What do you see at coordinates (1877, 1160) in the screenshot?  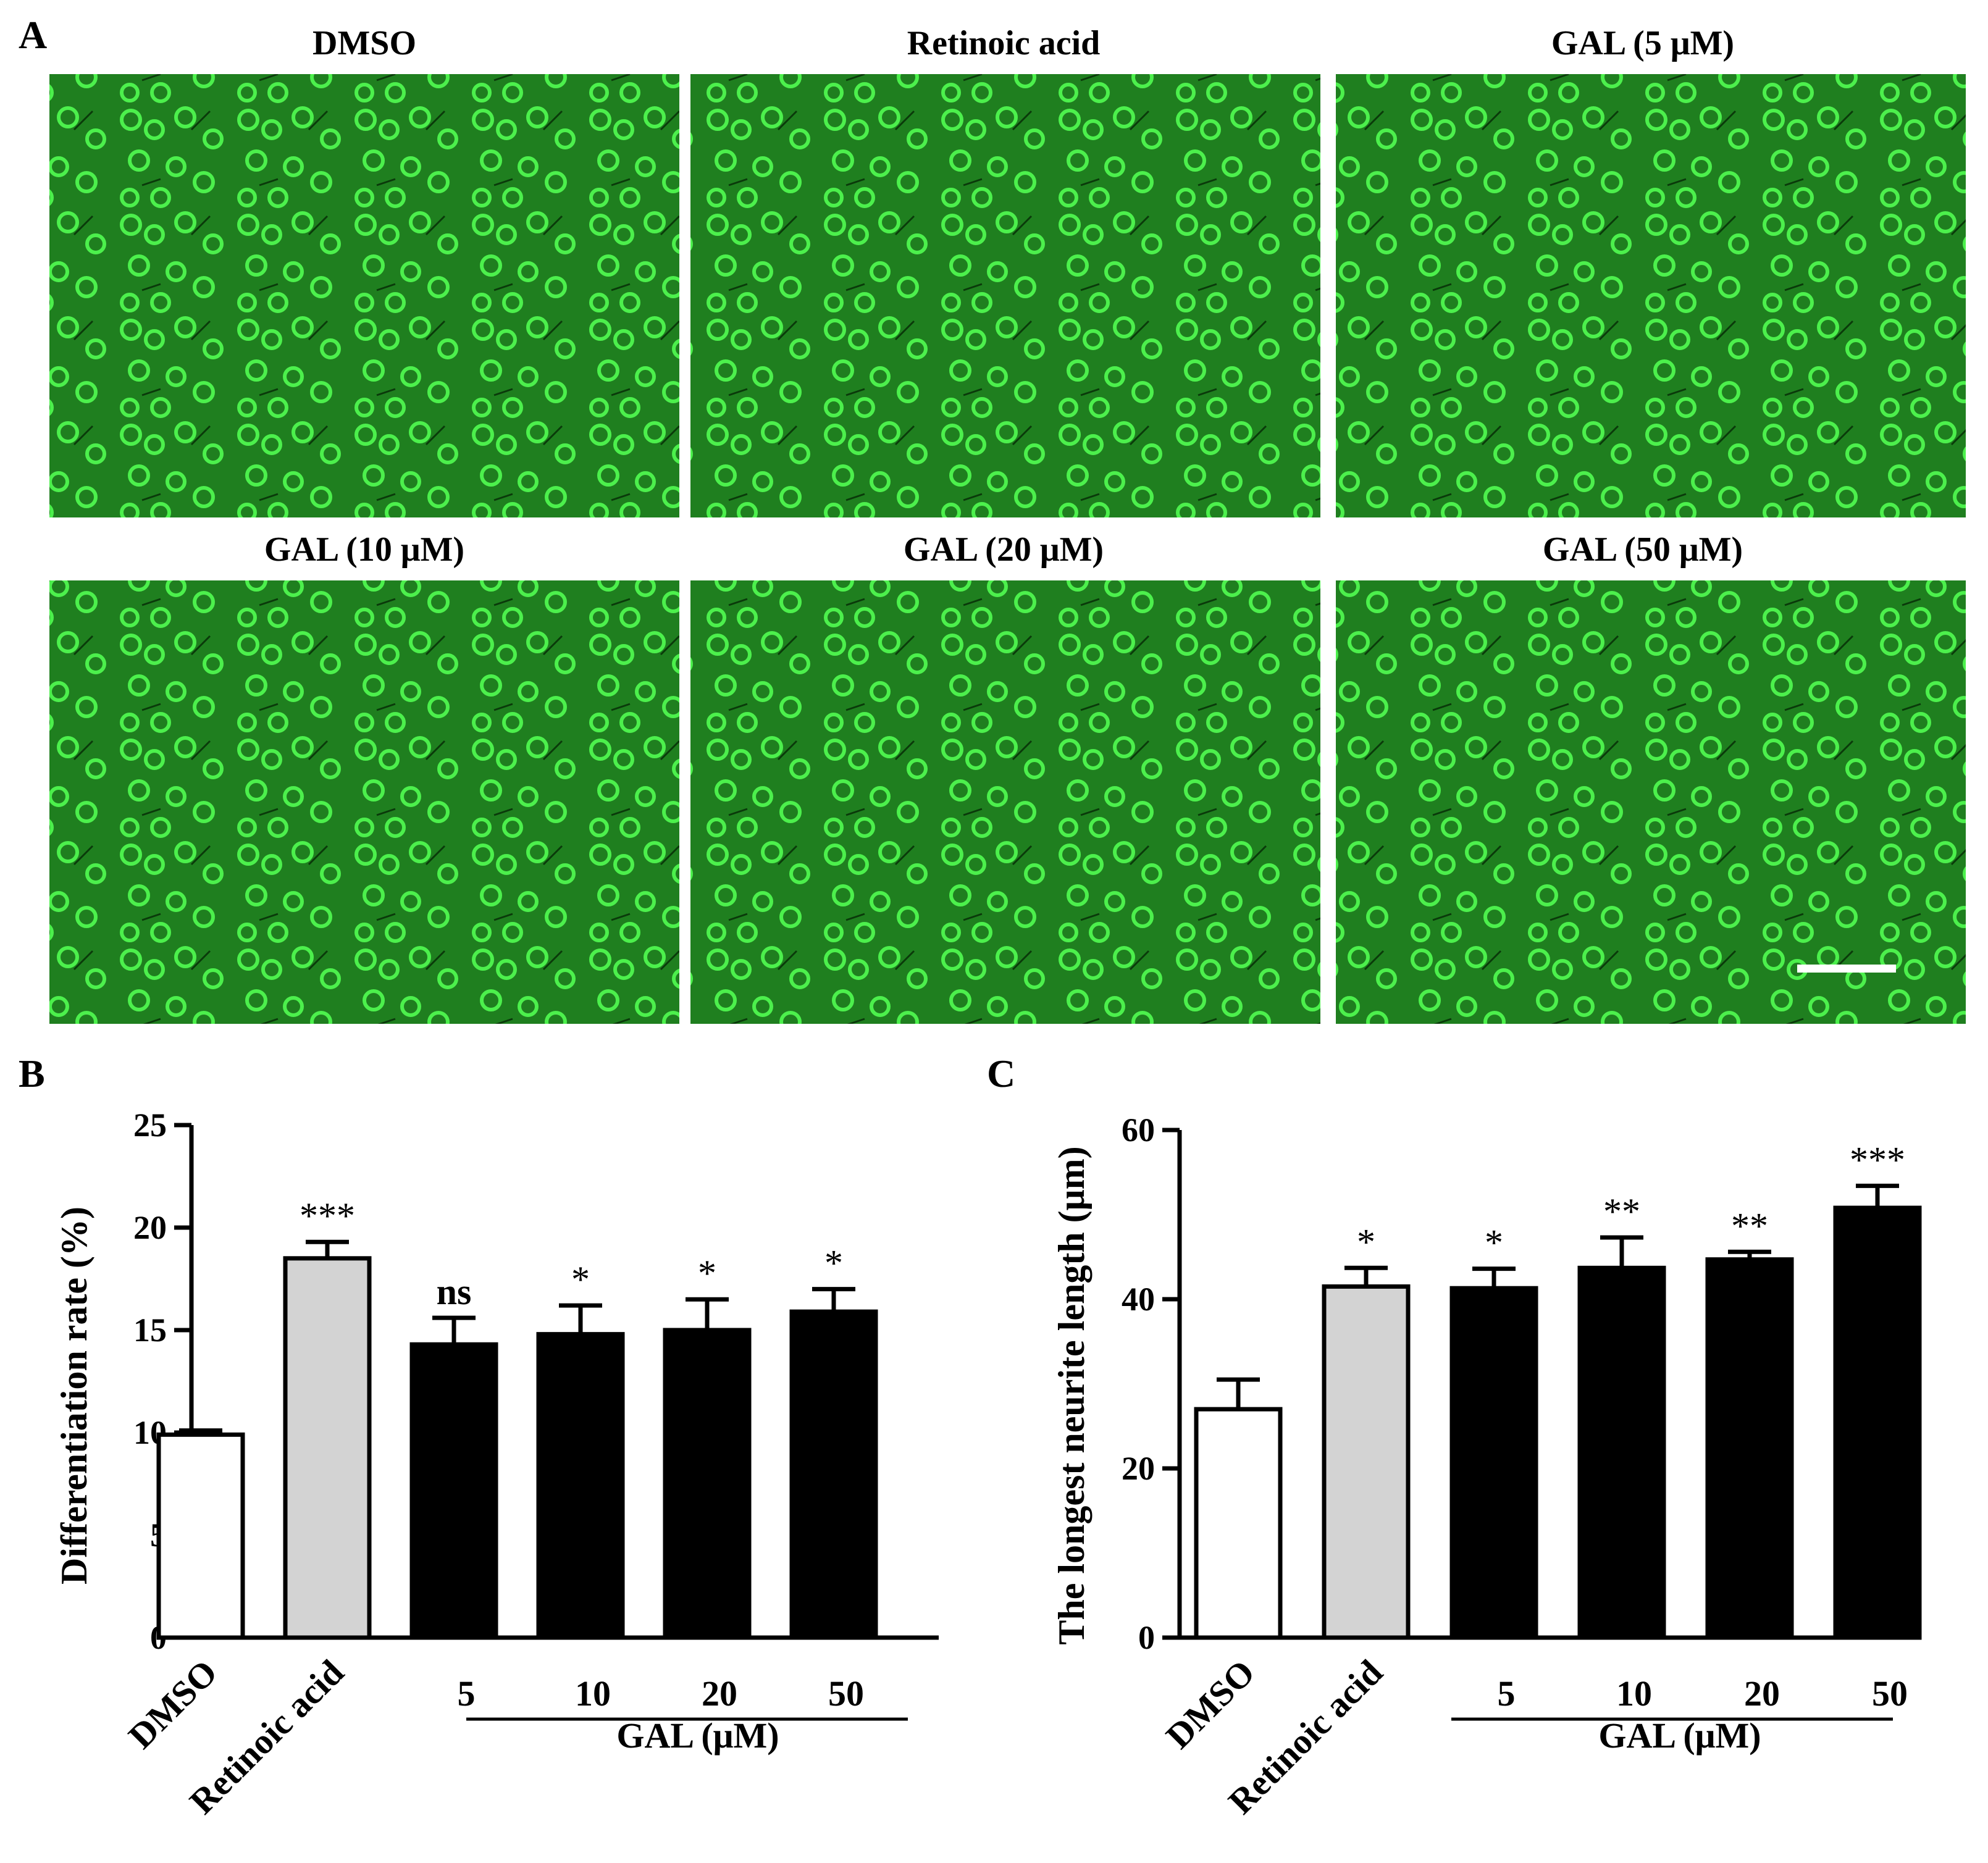 I see `chart-c-significance-label: ***` at bounding box center [1877, 1160].